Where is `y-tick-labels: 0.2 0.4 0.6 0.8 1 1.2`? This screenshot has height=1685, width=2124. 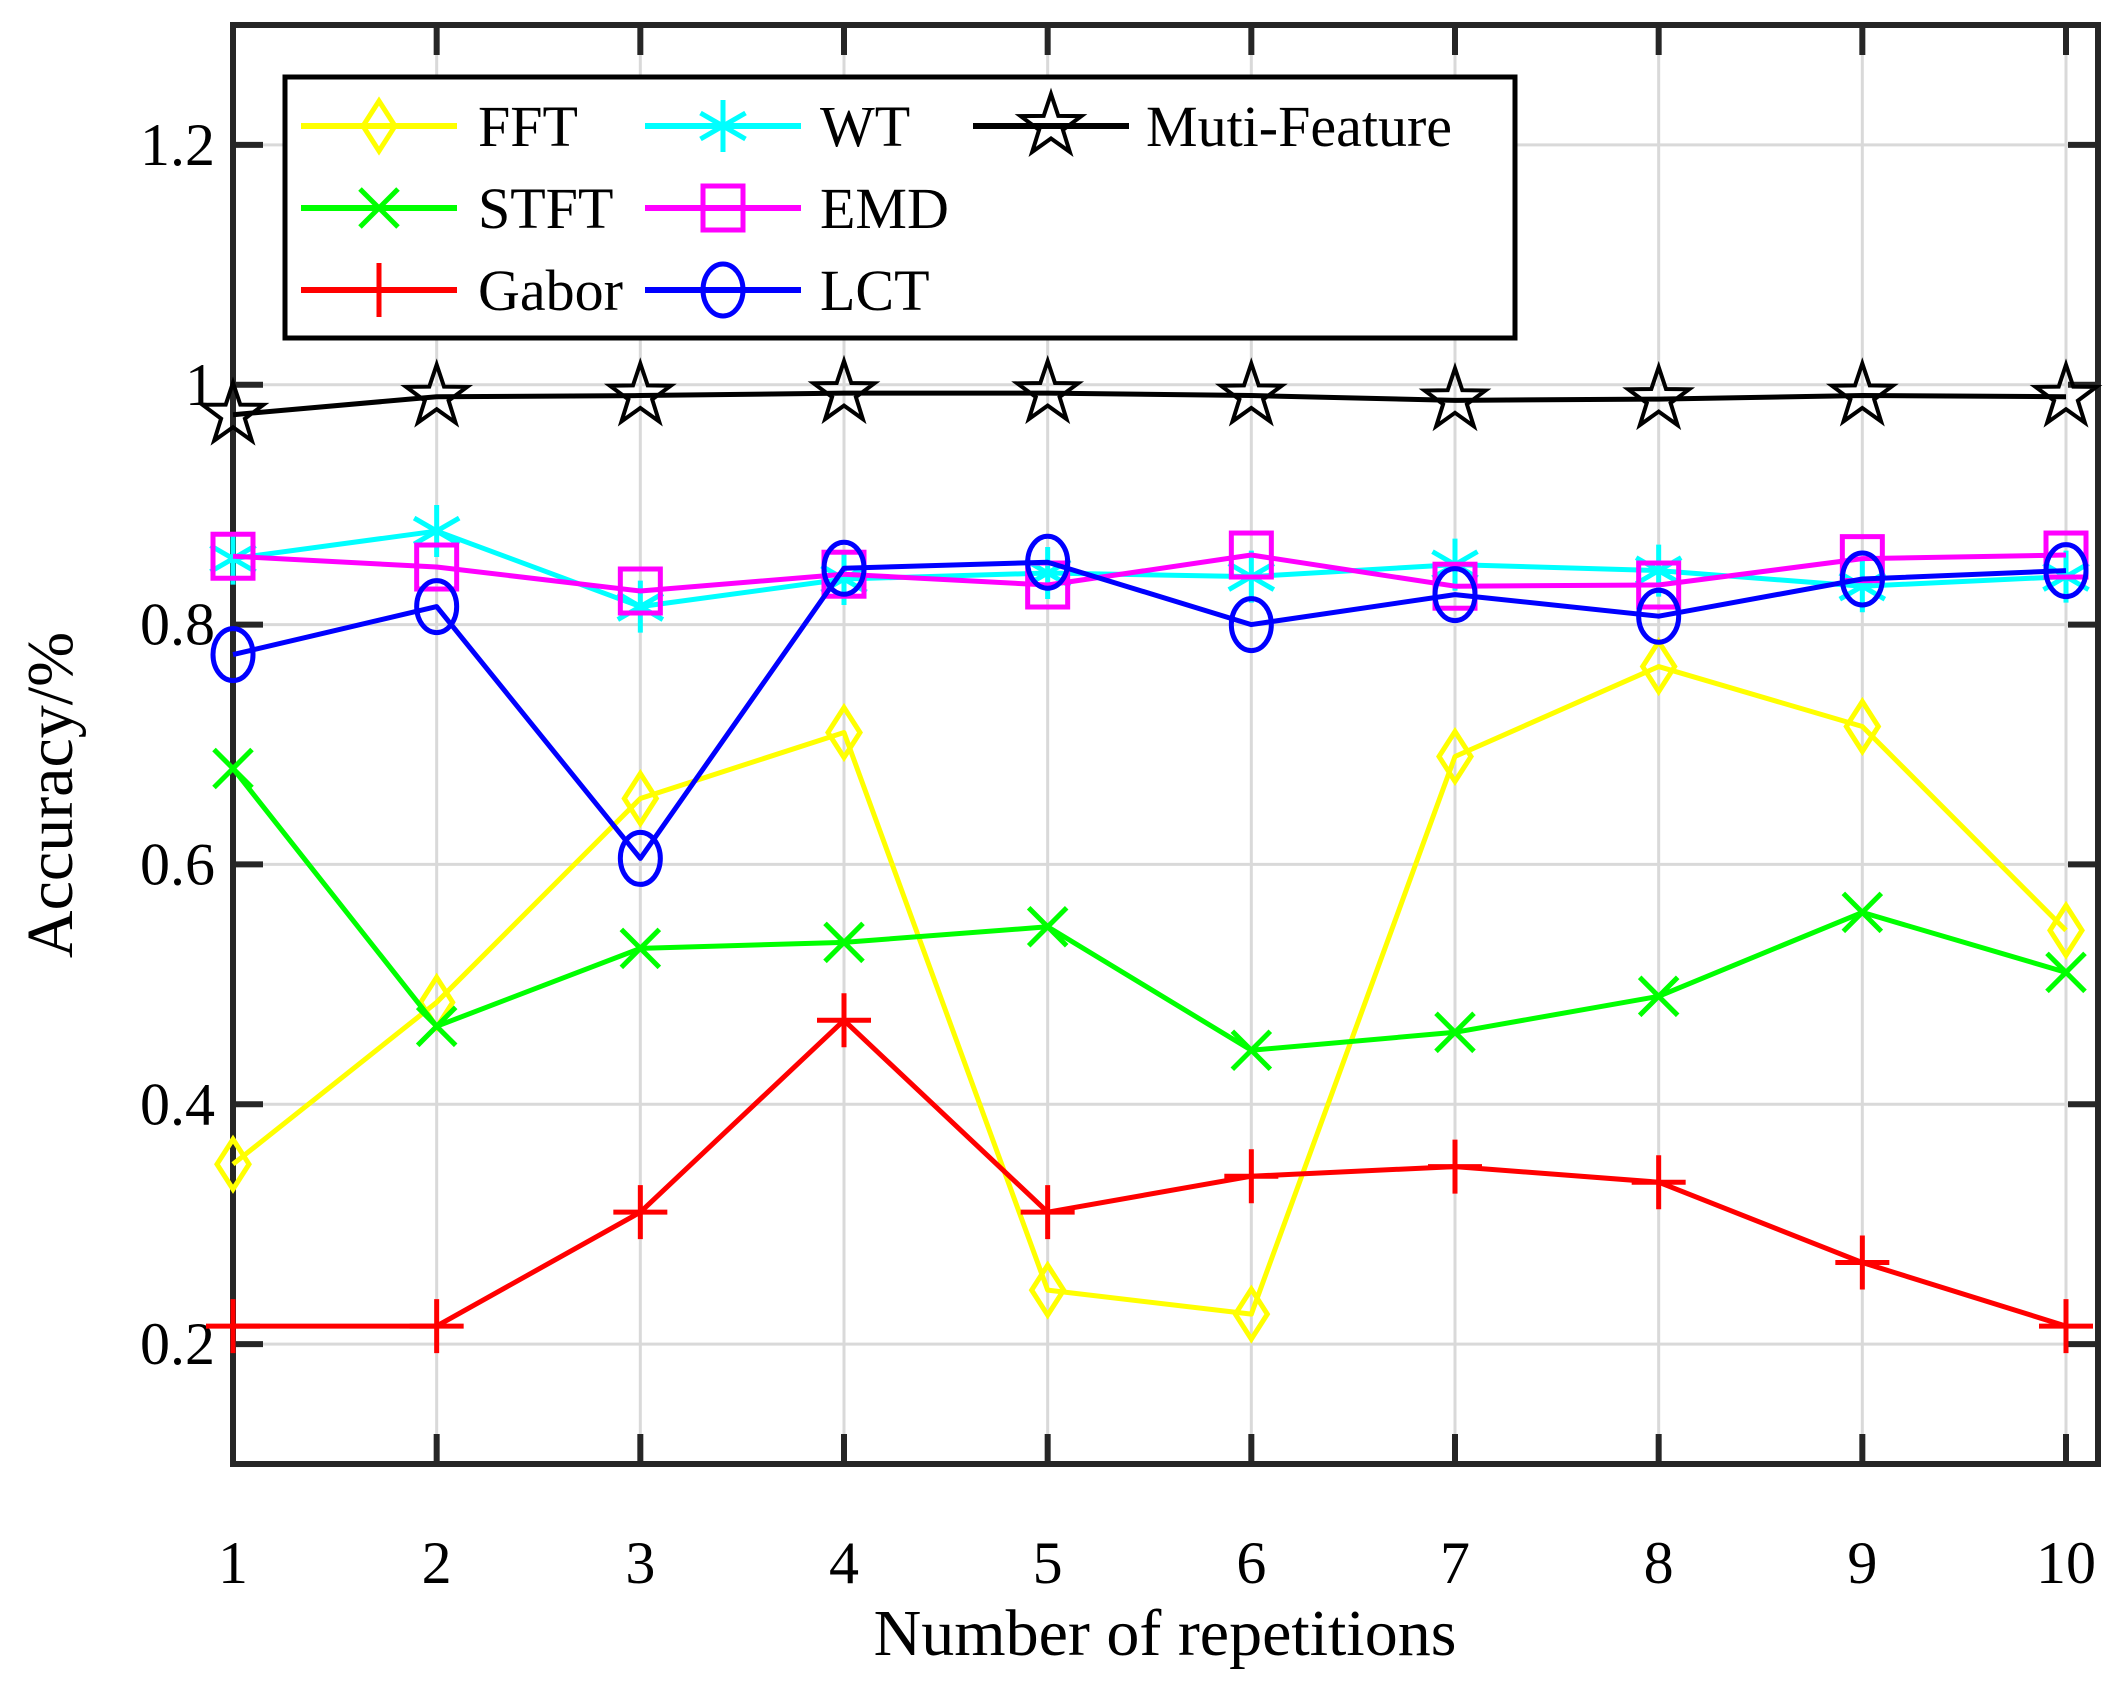 y-tick-labels: 0.2 0.4 0.6 0.8 1 1.2 is located at coordinates (177, 744).